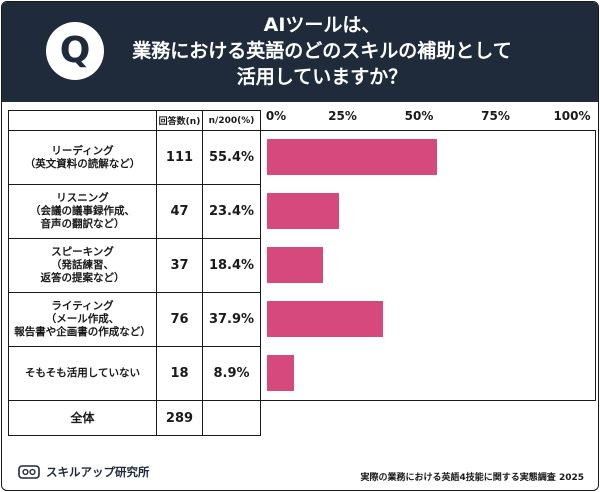  What do you see at coordinates (276, 116) in the screenshot?
I see `x-tick-label: 0%` at bounding box center [276, 116].